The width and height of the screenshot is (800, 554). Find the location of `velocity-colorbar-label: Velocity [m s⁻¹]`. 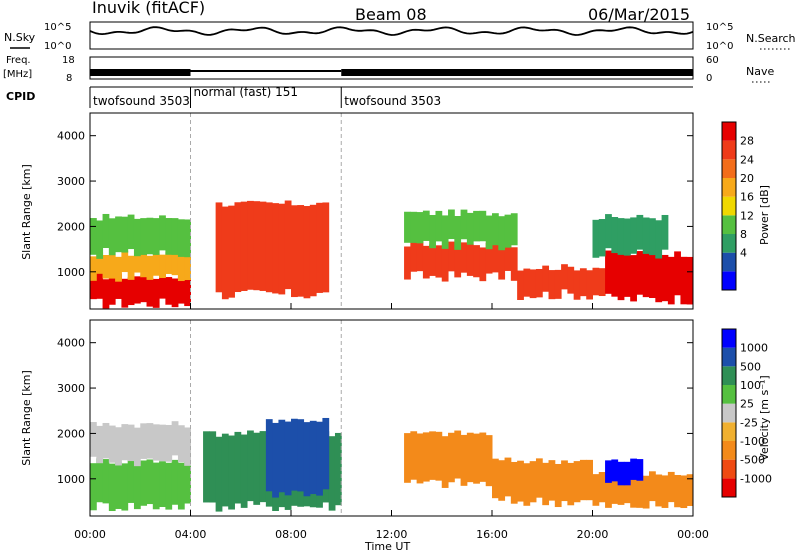

velocity-colorbar-label: Velocity [m s⁻¹] is located at coordinates (764, 417).